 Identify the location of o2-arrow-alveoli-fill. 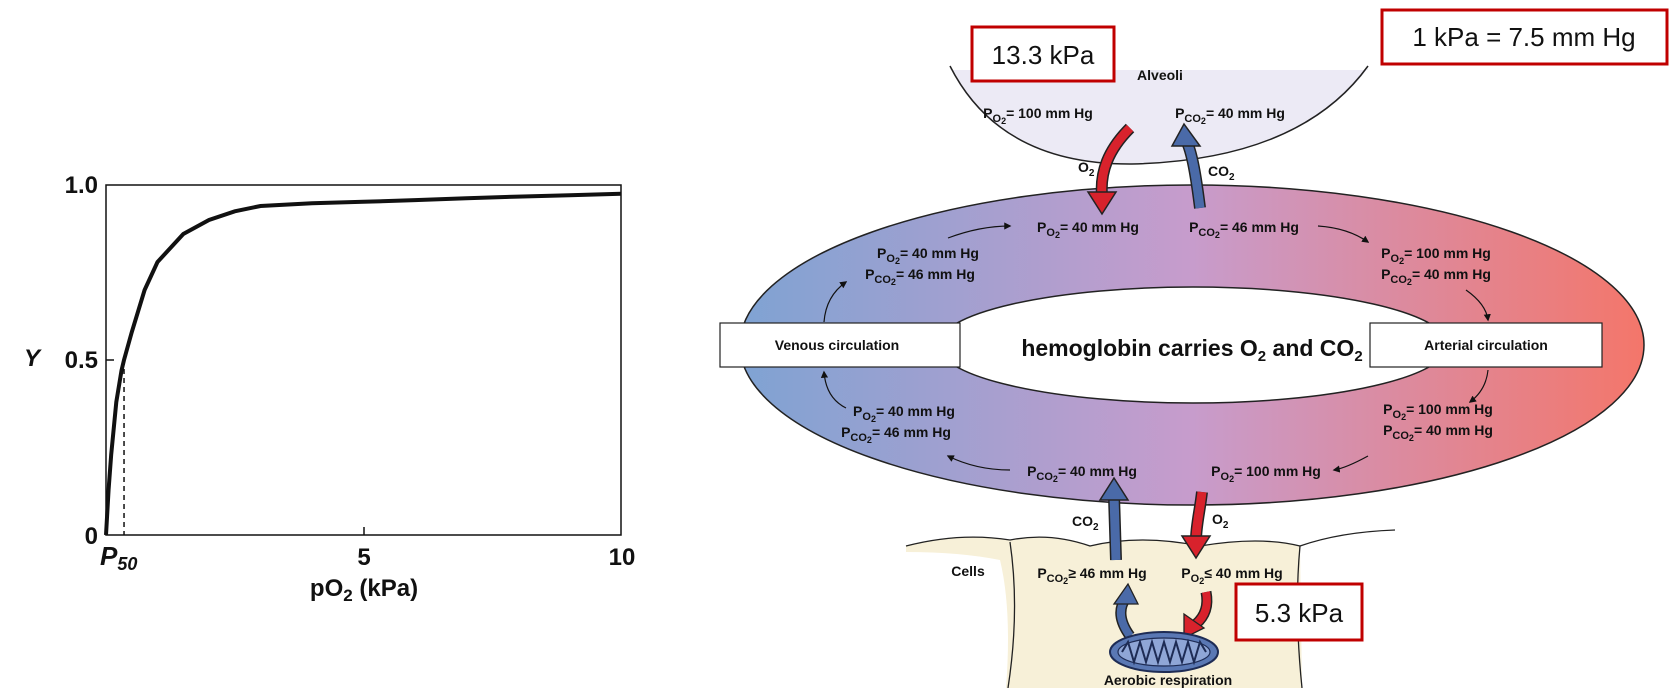
(1115, 160).